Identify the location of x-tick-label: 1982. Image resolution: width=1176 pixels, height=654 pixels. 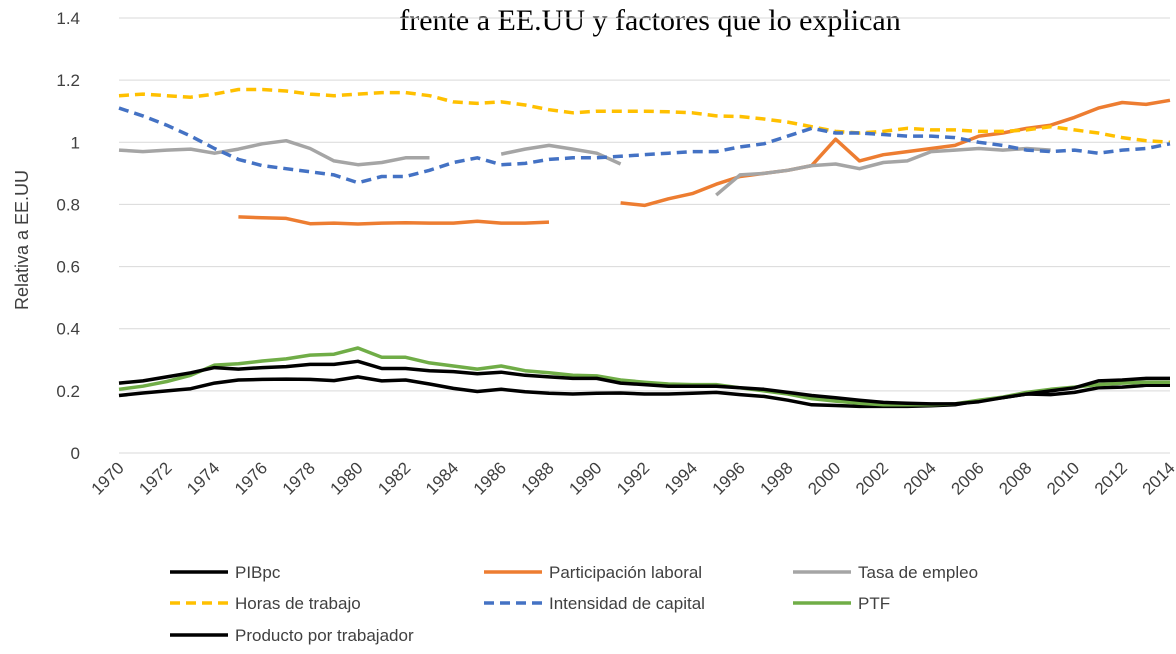
(394, 478).